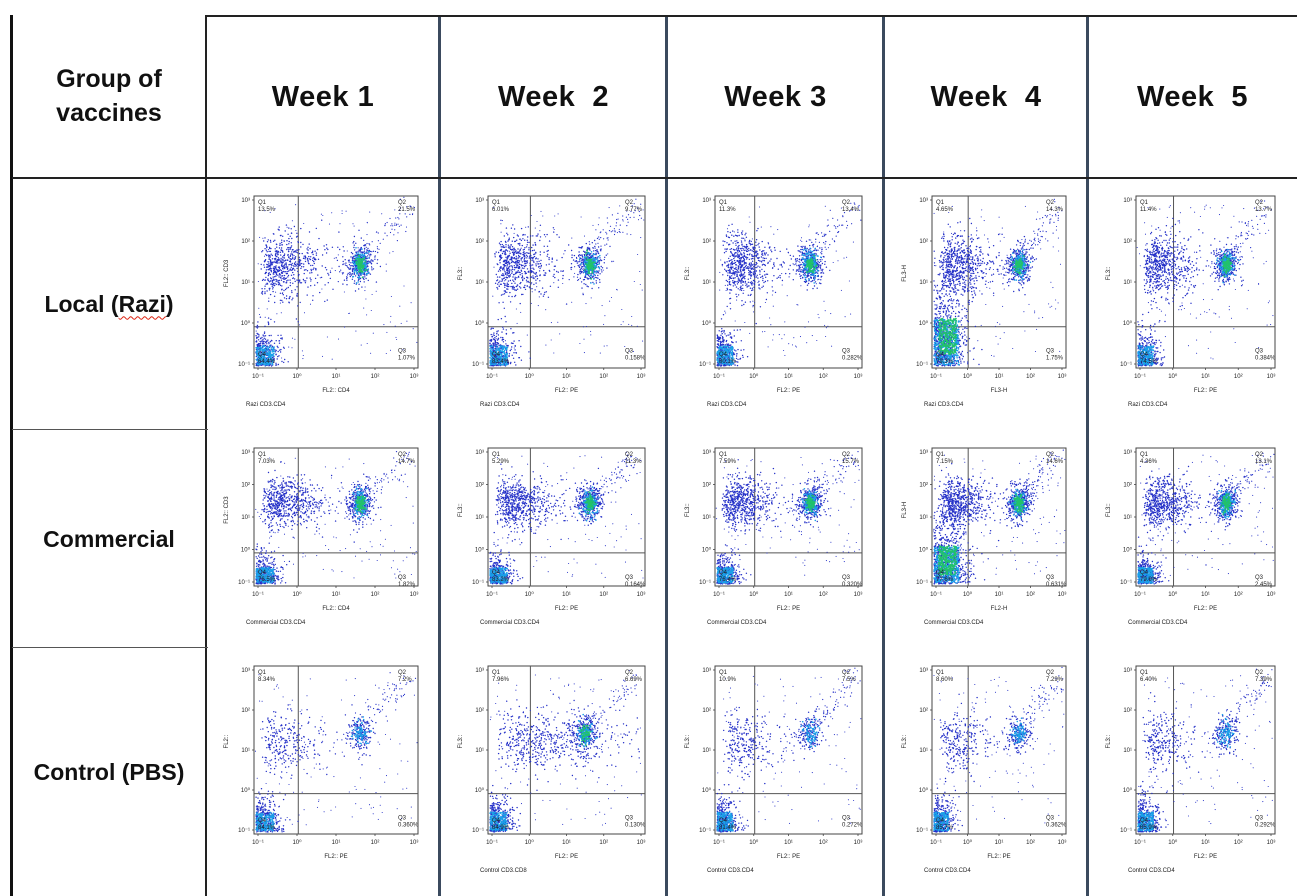 The image size is (1297, 896). I want to click on row-label-text: Local (, so click(81, 304).